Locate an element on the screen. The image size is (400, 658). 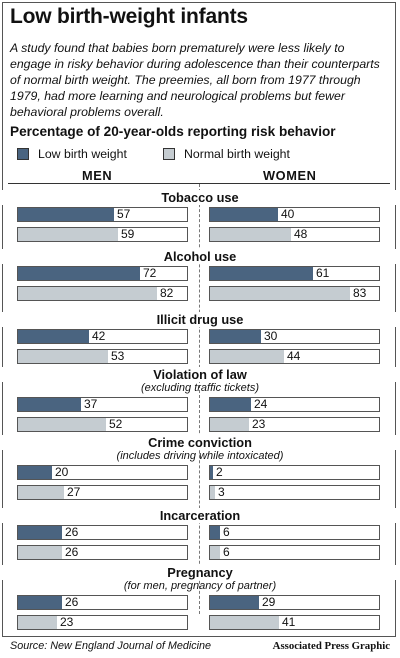
bar-value-label: 59 is located at coordinates (128, 234).